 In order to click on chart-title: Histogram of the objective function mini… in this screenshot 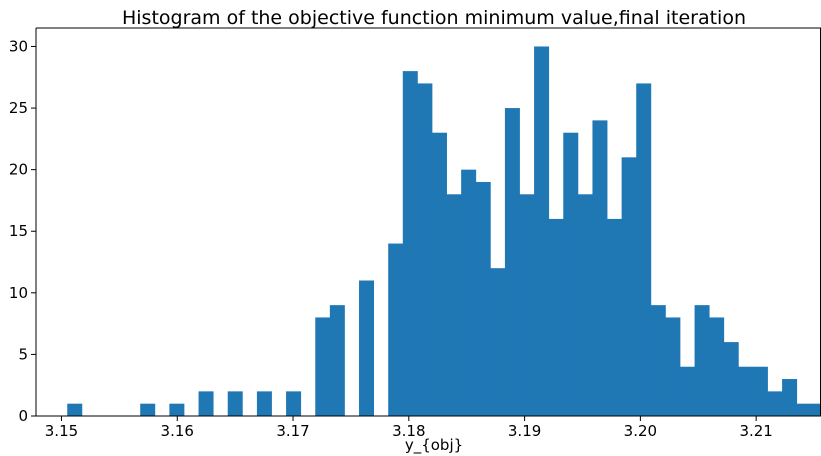, I will do `click(434, 18)`.